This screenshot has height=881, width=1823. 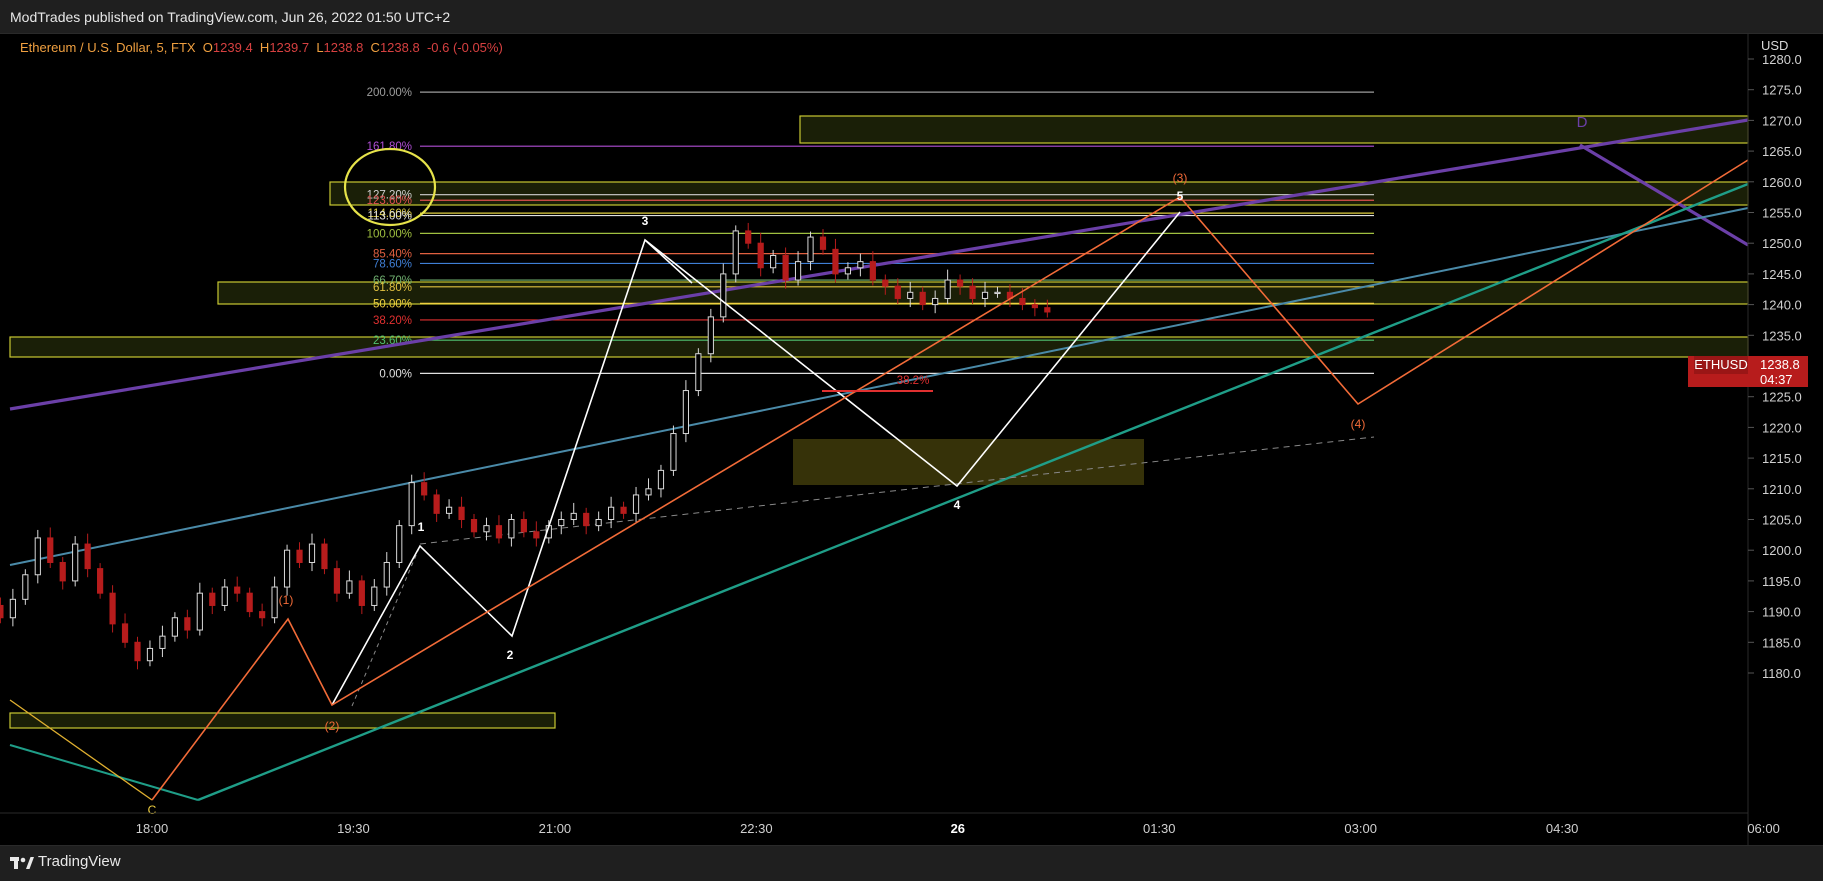 What do you see at coordinates (1782, 427) in the screenshot?
I see `y-tick-label: 1220.0` at bounding box center [1782, 427].